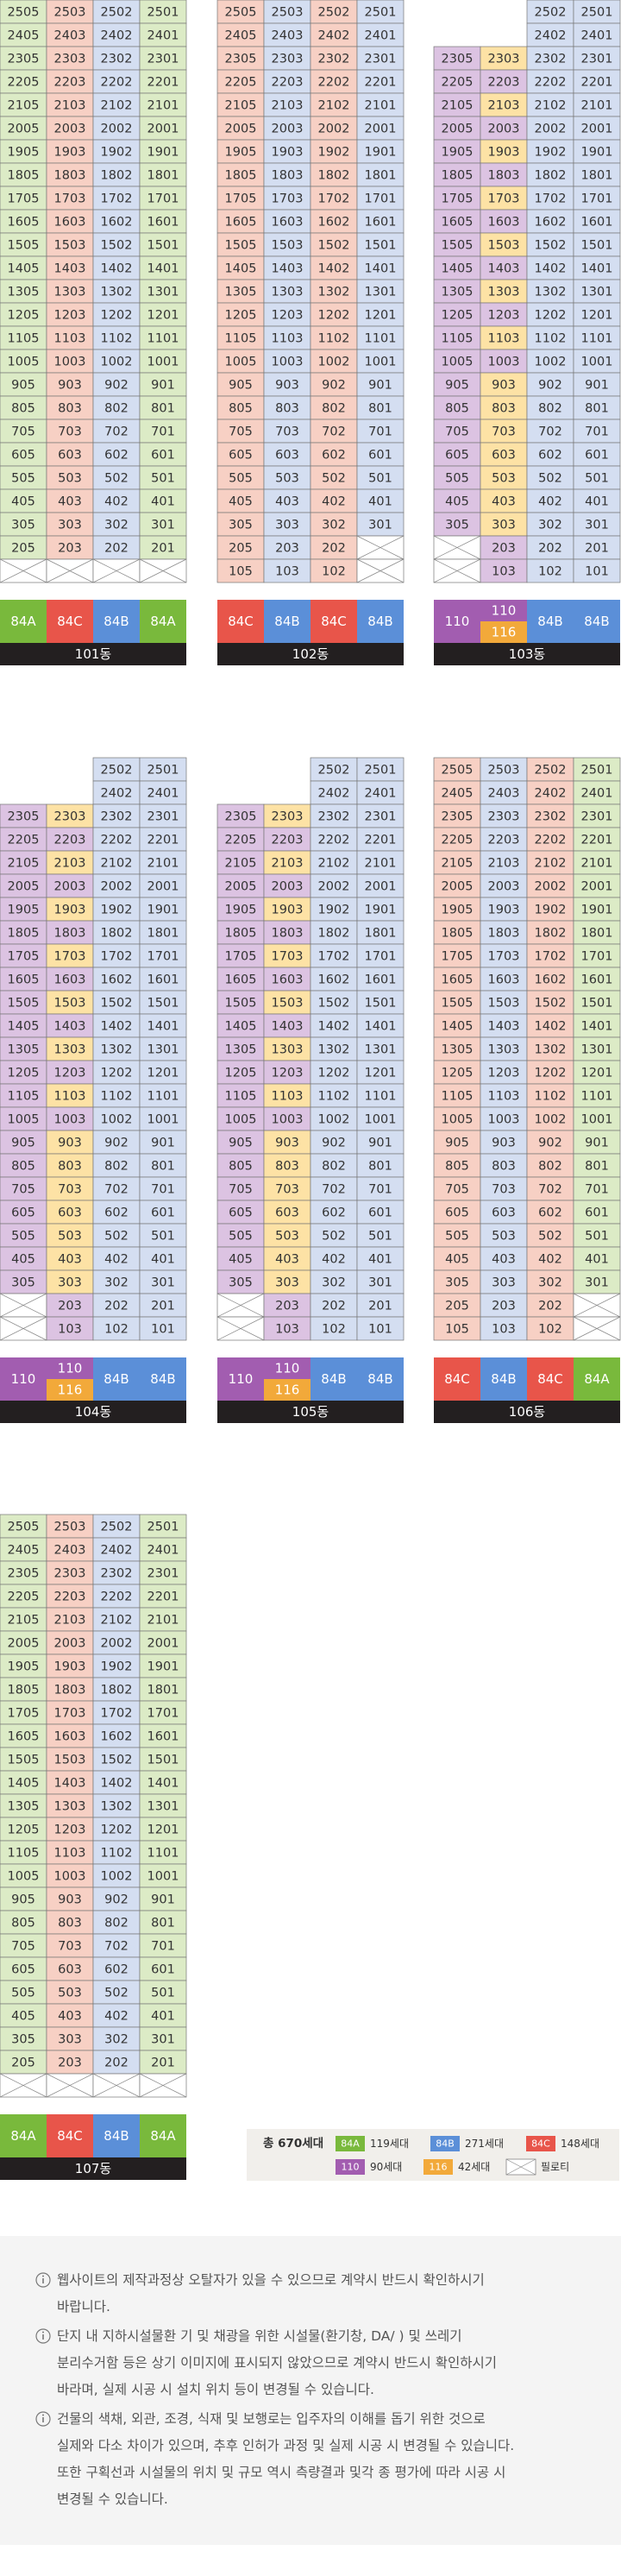  I want to click on unit-number: 302, so click(116, 525).